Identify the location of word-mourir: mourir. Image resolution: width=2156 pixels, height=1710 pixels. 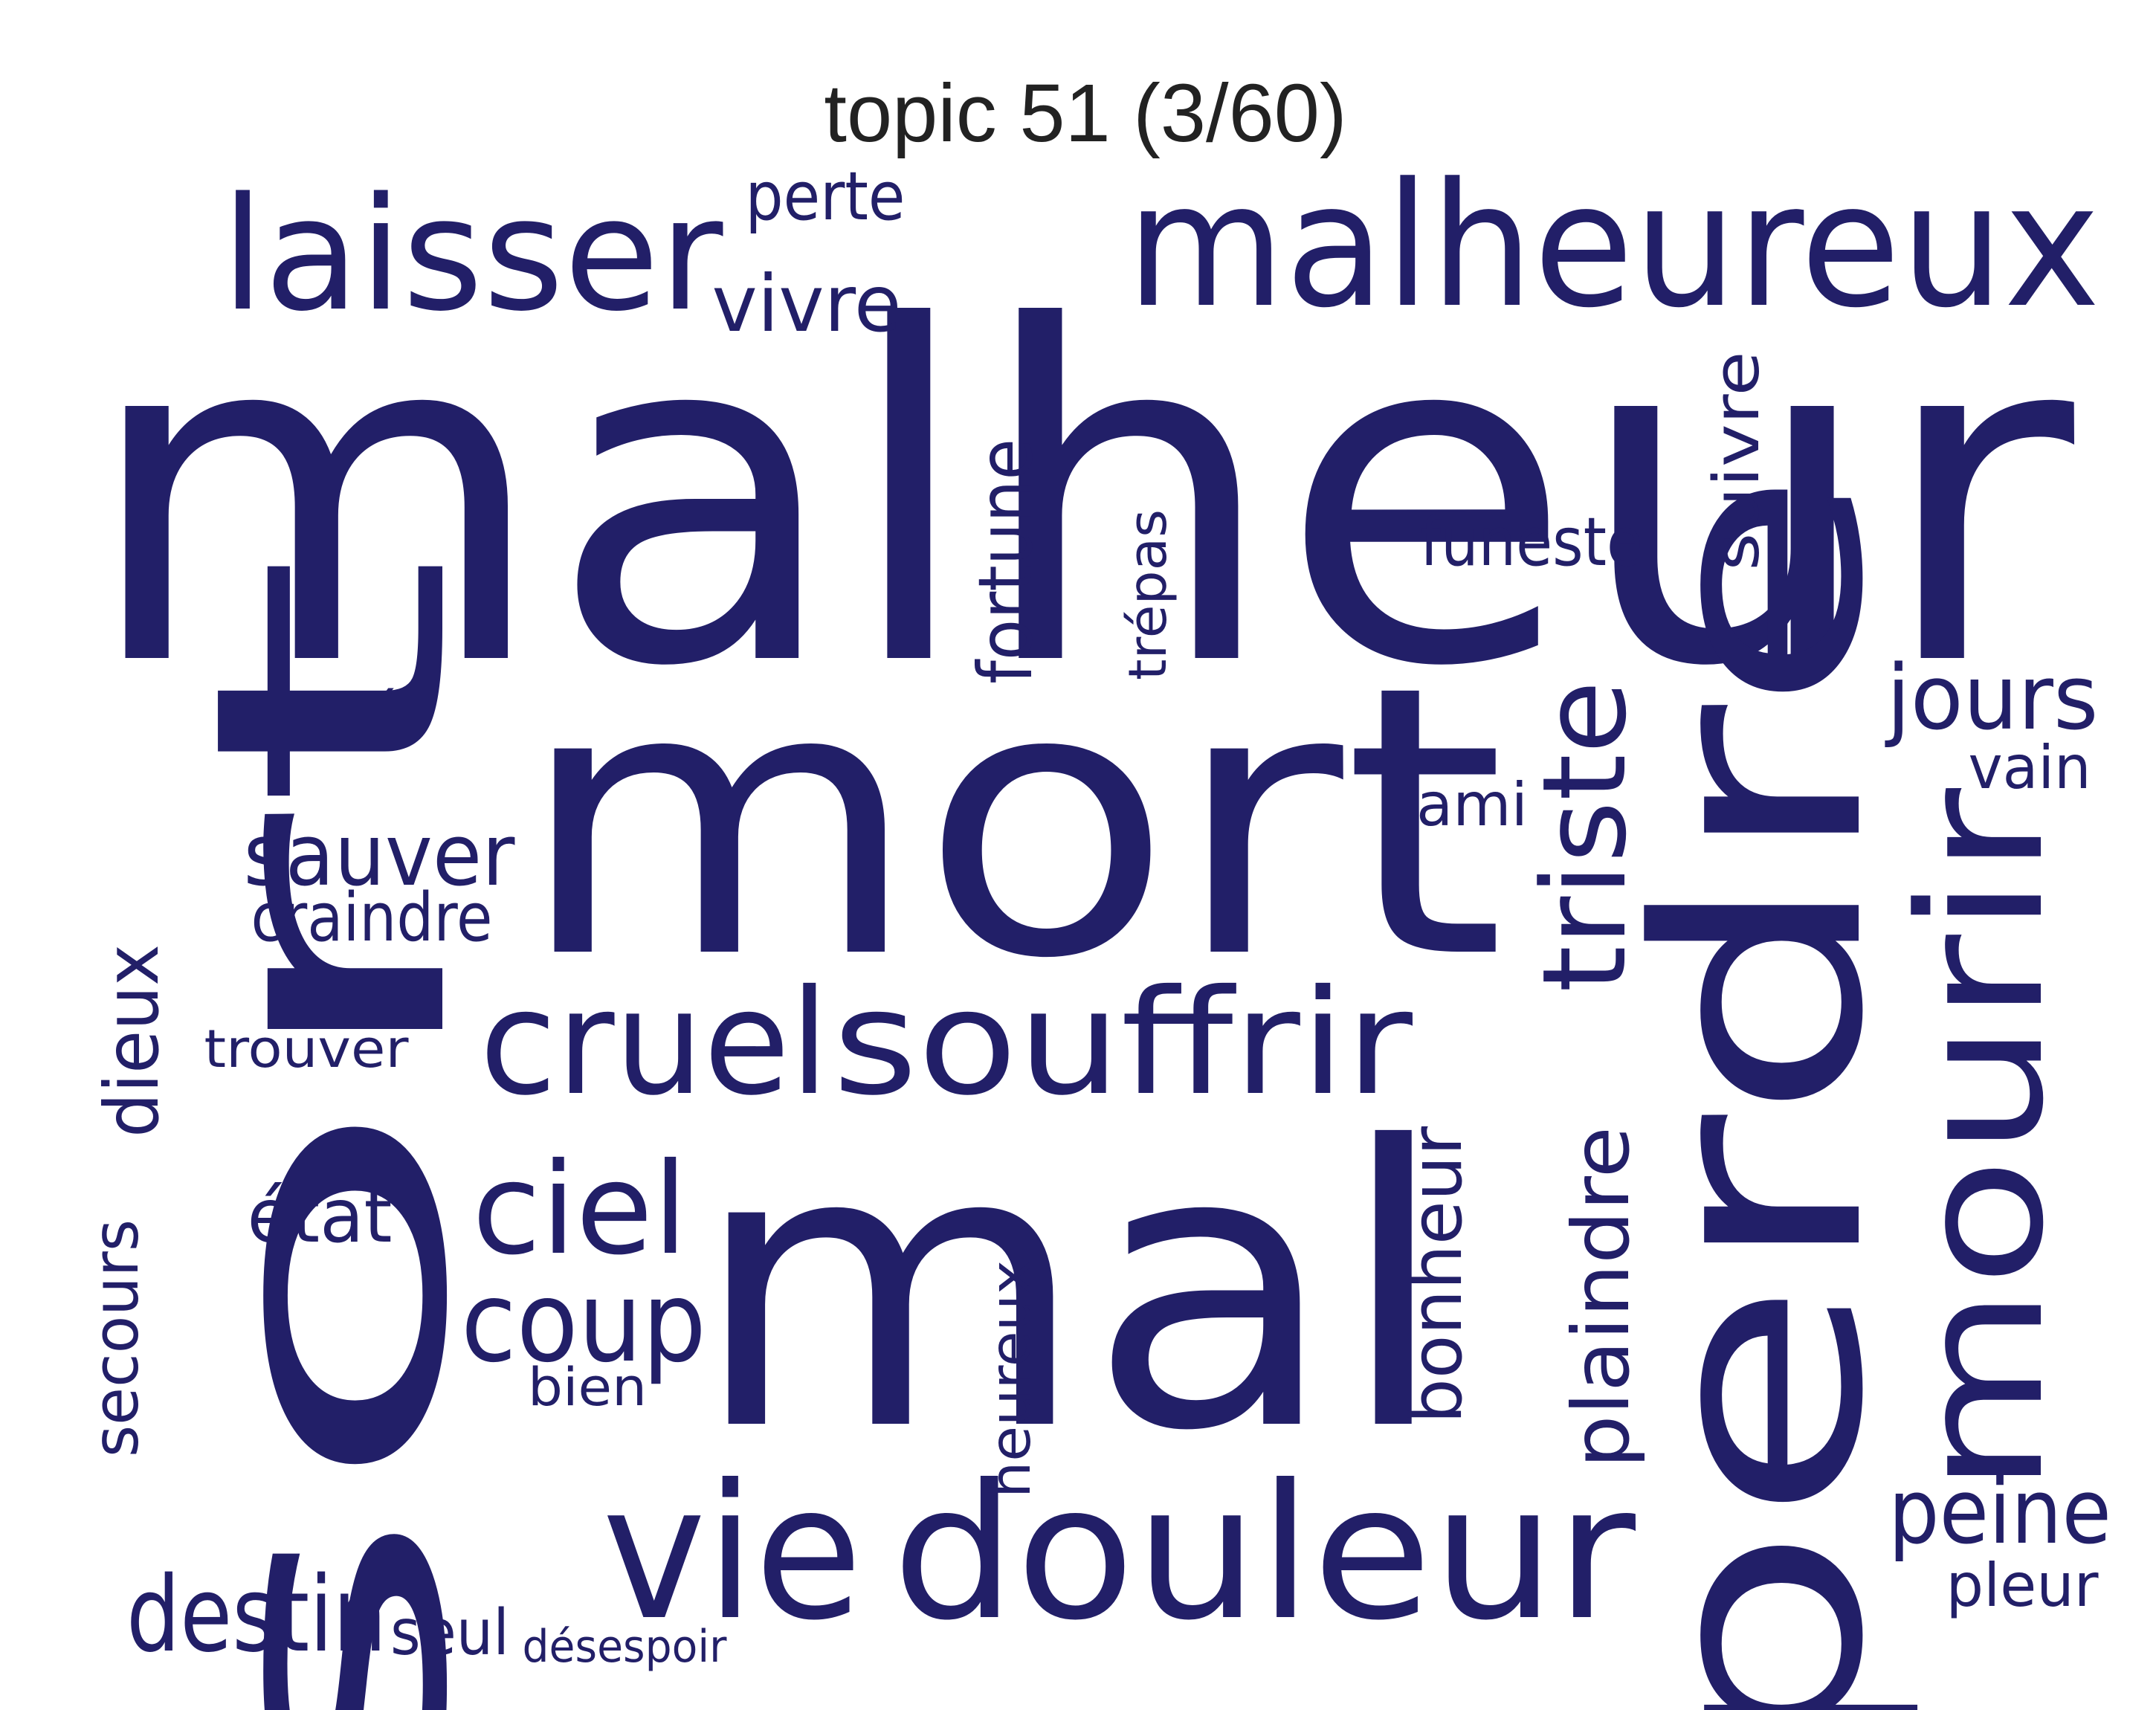
(1982, 1141).